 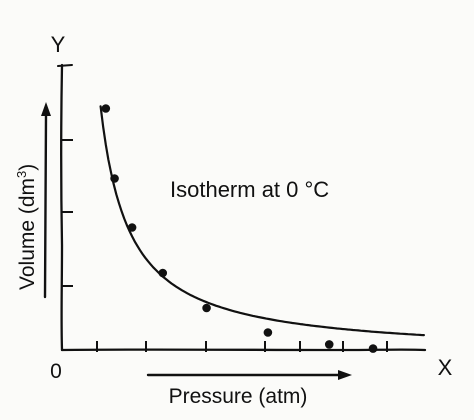 What do you see at coordinates (46, 109) in the screenshot?
I see `y-arrow-head` at bounding box center [46, 109].